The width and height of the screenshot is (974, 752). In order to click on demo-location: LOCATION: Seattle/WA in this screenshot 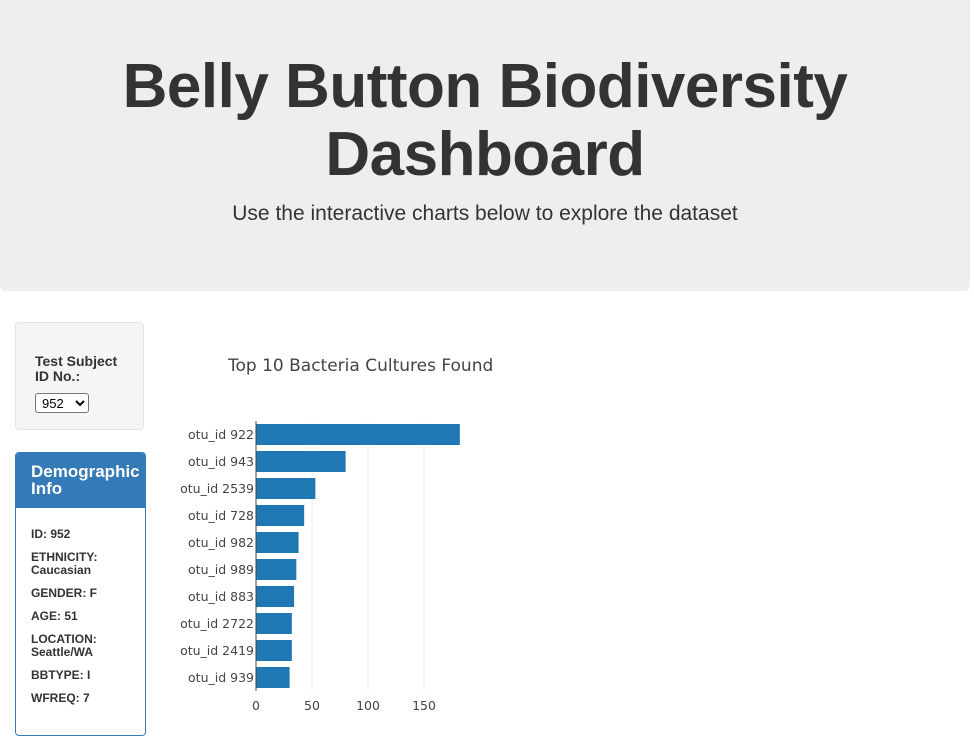, I will do `click(64, 645)`.